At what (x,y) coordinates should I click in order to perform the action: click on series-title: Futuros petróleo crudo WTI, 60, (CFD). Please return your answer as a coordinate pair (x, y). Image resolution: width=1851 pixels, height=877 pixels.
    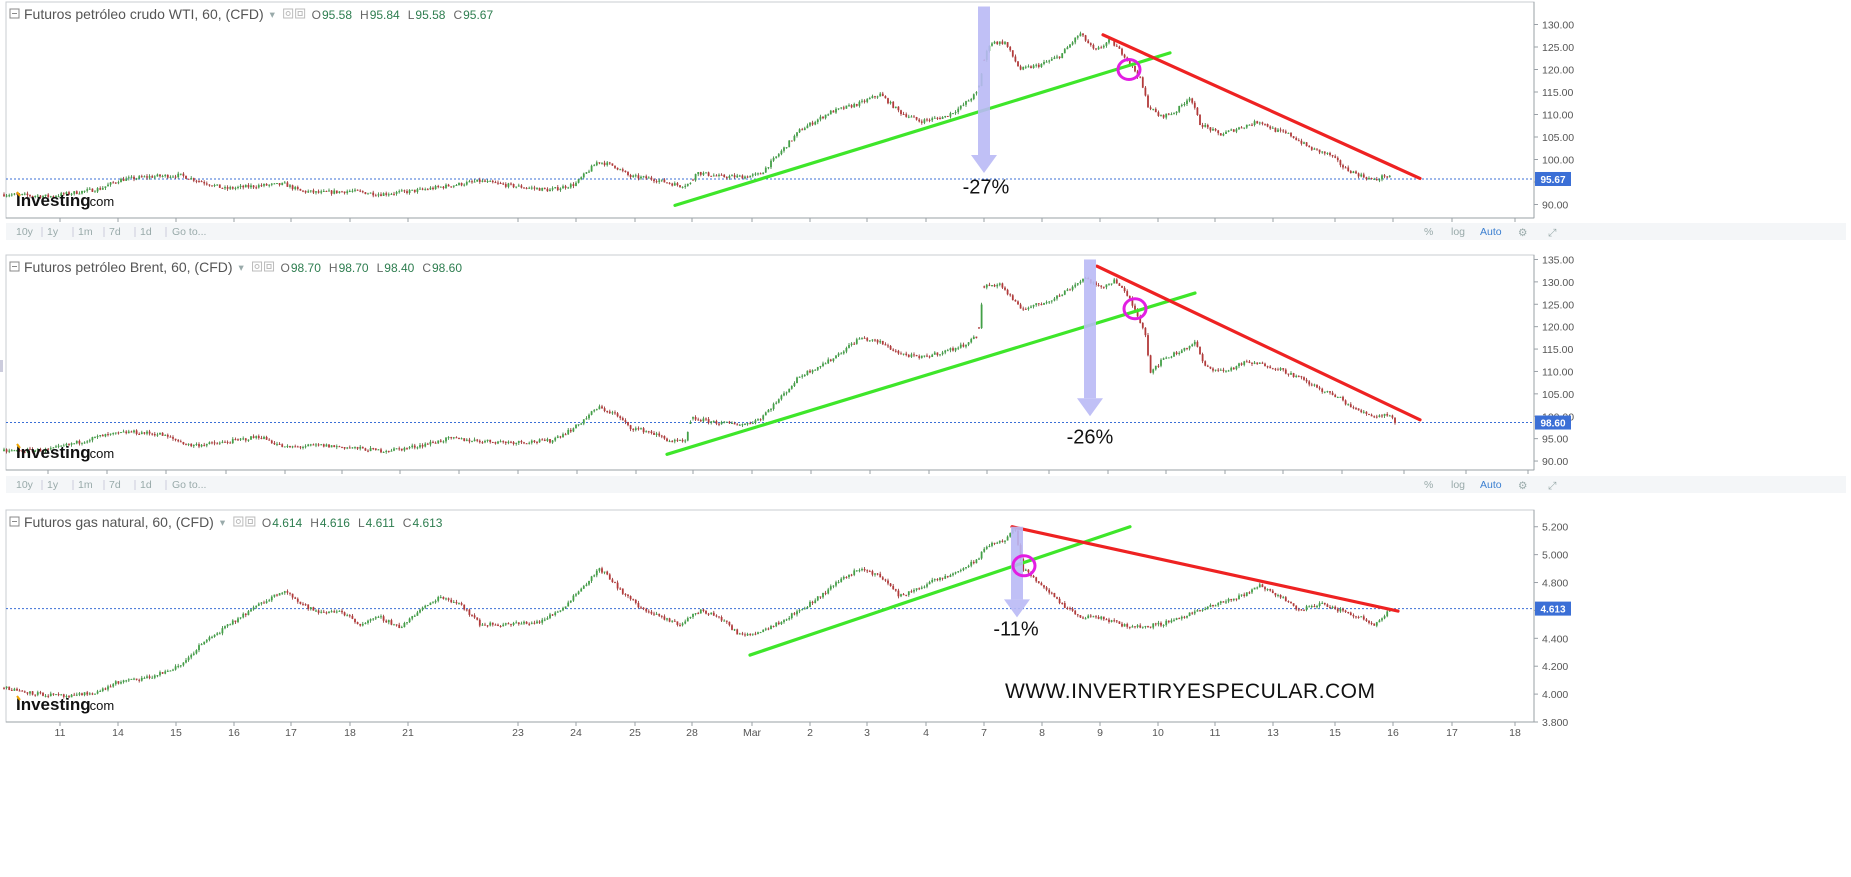
    Looking at the image, I should click on (144, 14).